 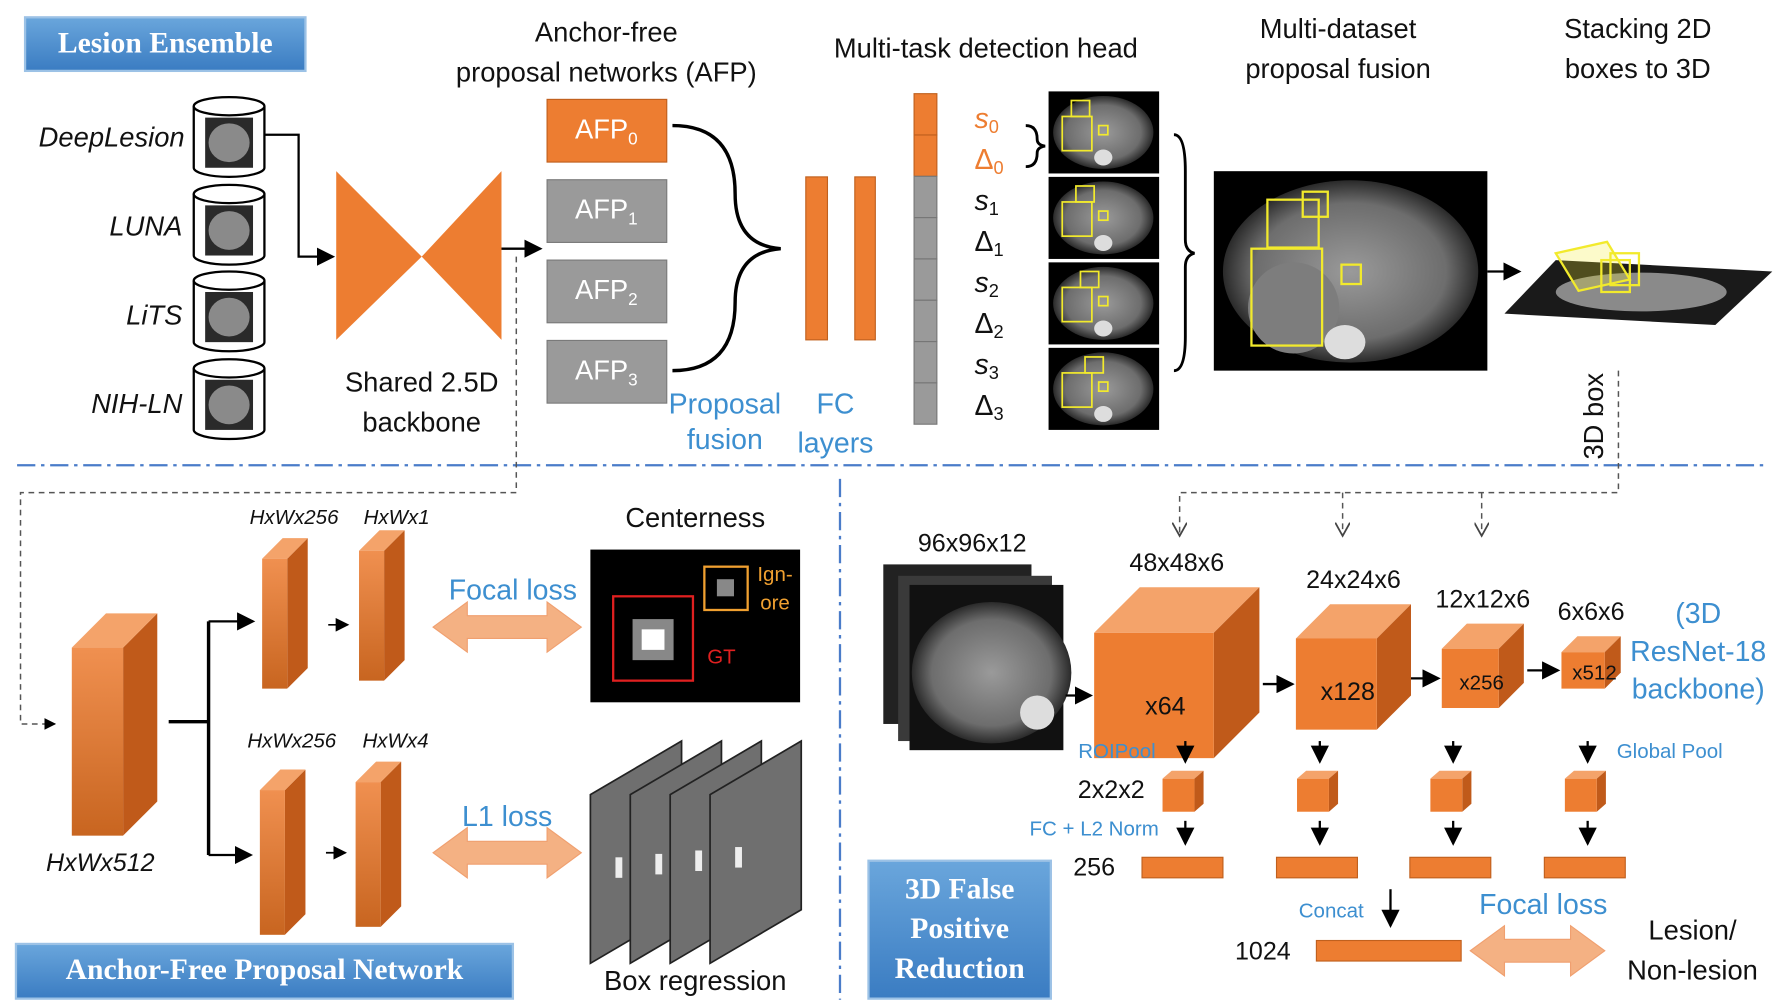 I want to click on head-output: Δ1, so click(x=988, y=243).